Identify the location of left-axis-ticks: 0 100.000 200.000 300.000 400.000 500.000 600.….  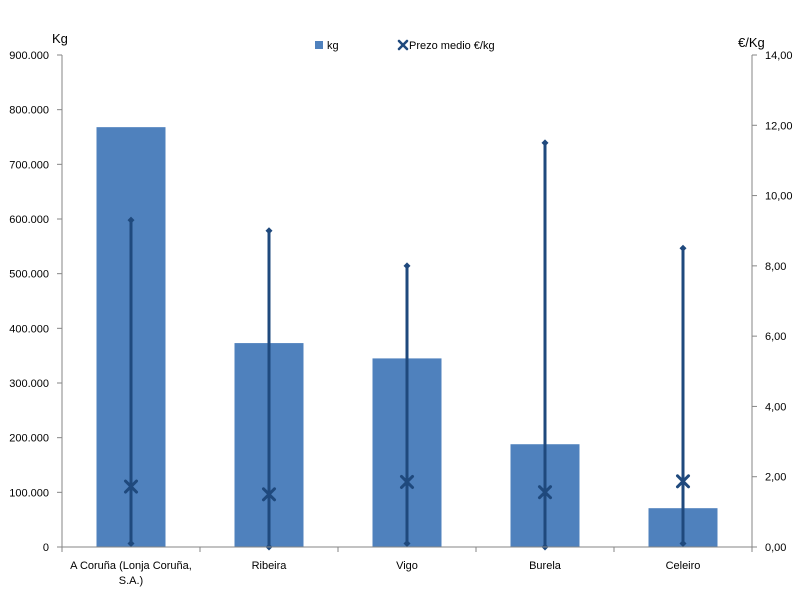
(35, 302).